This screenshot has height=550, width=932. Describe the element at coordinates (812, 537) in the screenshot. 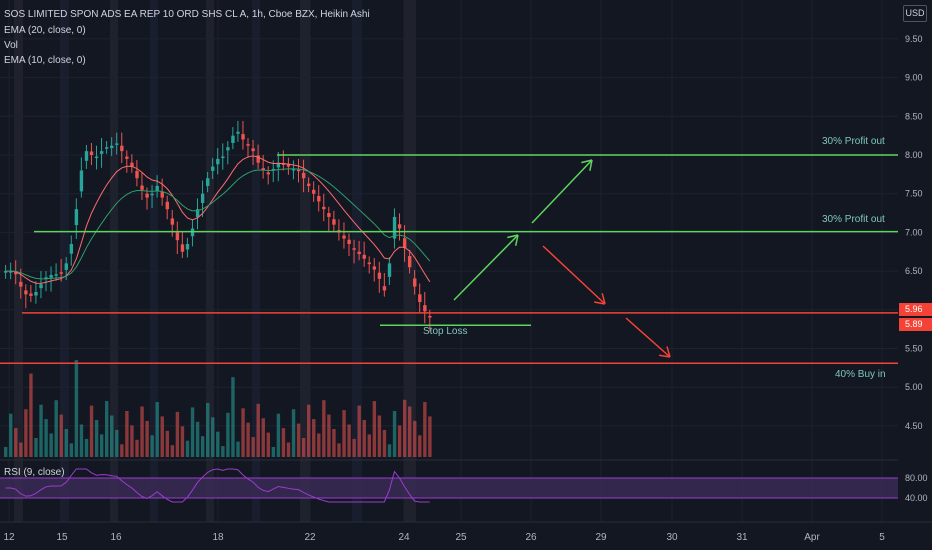

I see `time-tick-label: Apr` at that location.